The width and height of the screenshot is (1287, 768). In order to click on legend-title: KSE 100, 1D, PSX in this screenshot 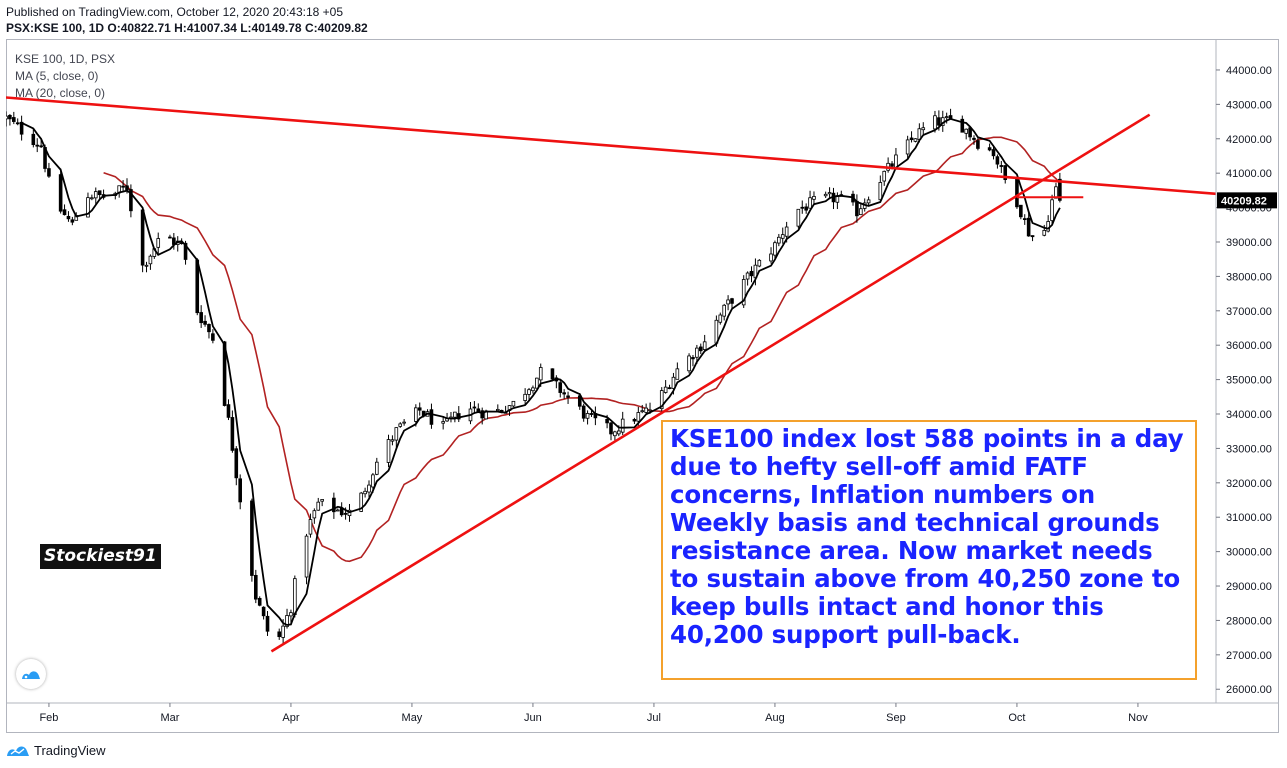, I will do `click(65, 59)`.